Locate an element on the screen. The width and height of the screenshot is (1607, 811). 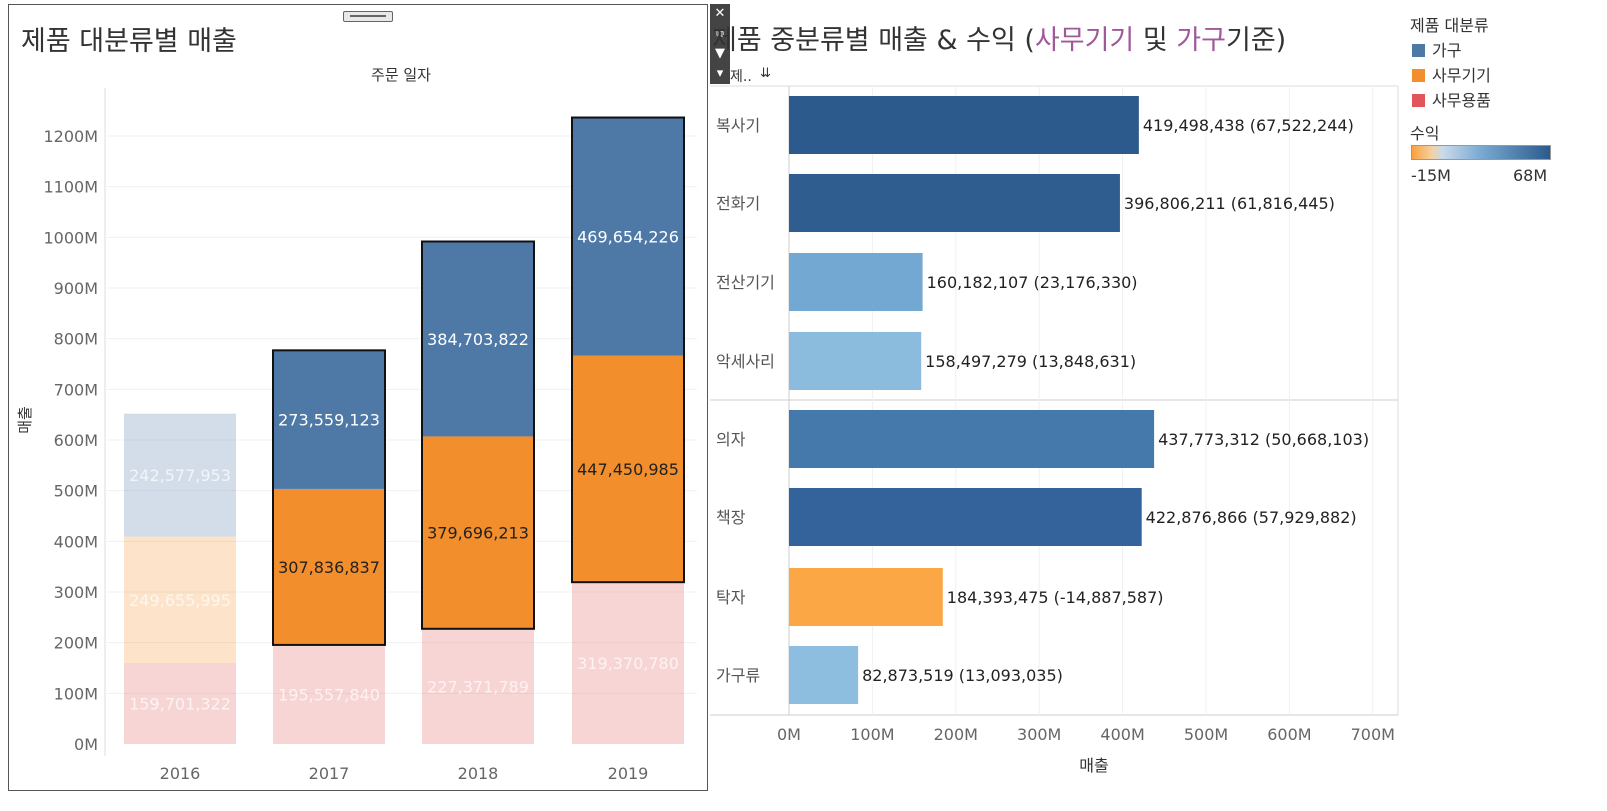
profit-legend-min: -15M is located at coordinates (1431, 175).